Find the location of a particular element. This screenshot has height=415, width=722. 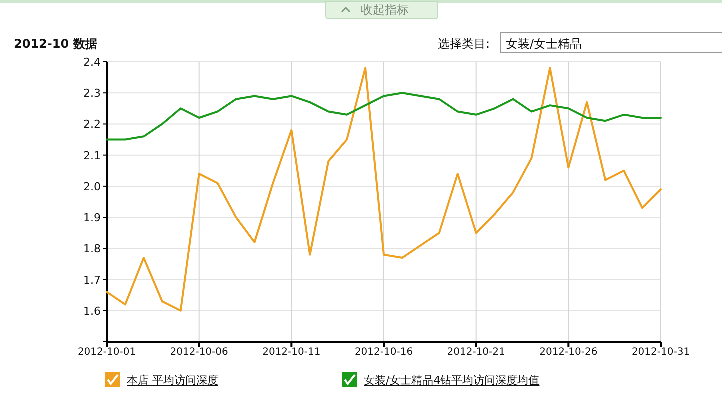

x-tick-label: 2012-10-11 is located at coordinates (291, 352).